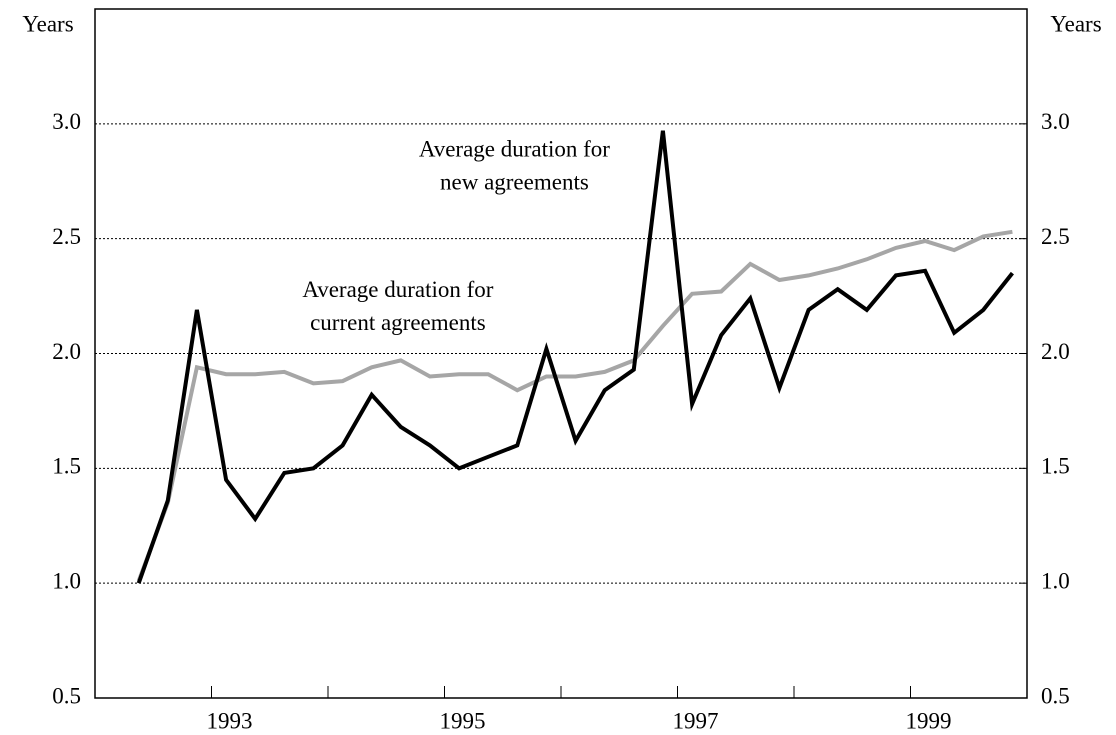  Describe the element at coordinates (1055, 121) in the screenshot. I see `y2-tick-label: 3.0` at that location.